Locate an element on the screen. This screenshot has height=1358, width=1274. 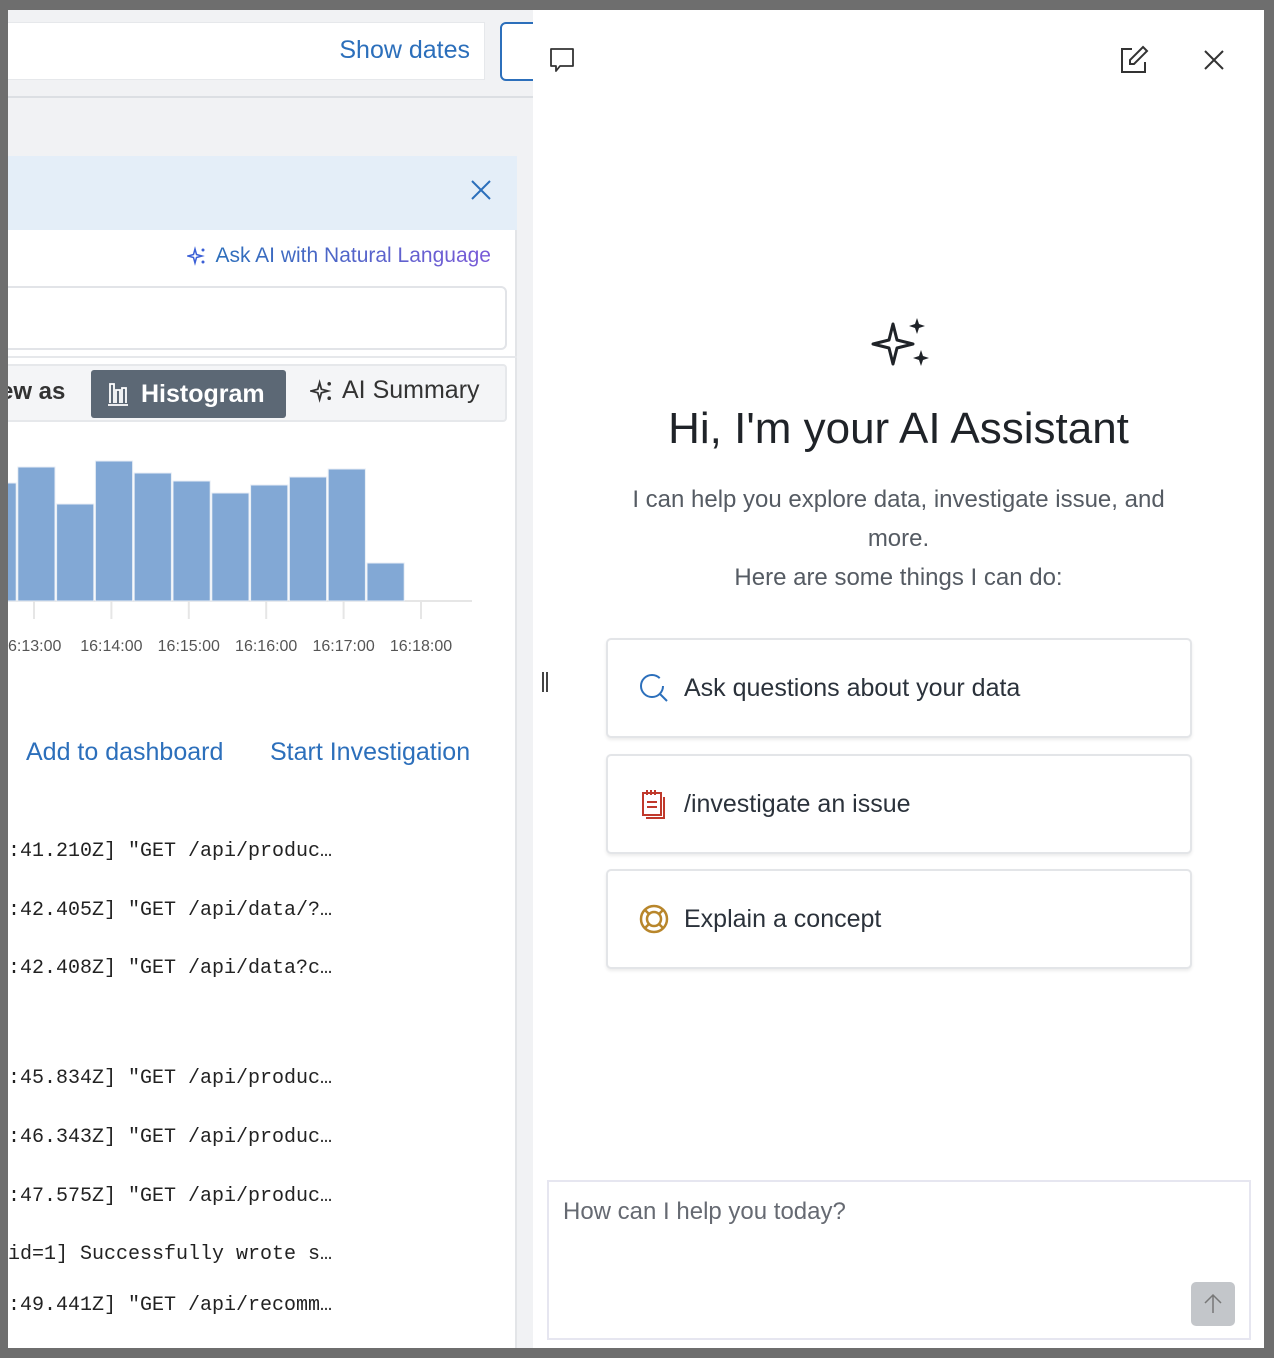
x-tick-label: 6:13:00 is located at coordinates (34, 646).